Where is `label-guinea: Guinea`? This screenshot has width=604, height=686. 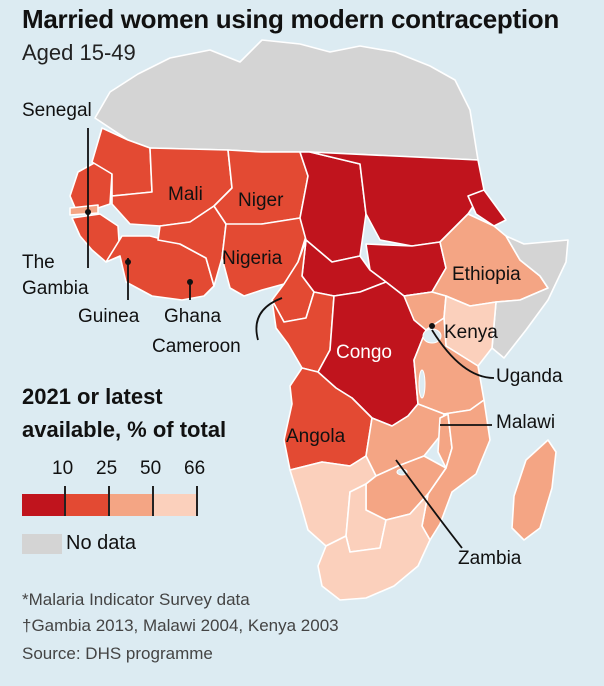
label-guinea: Guinea is located at coordinates (109, 316).